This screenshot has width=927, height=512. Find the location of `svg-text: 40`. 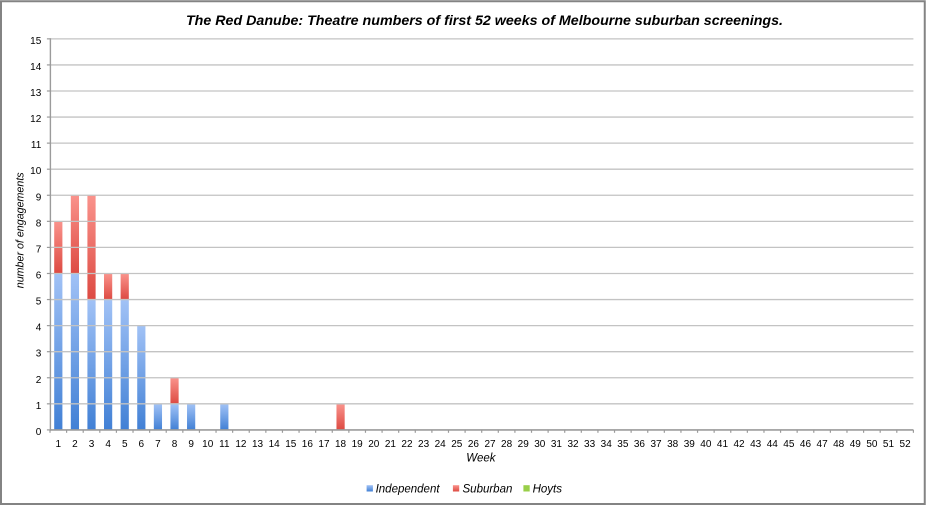

svg-text: 40 is located at coordinates (706, 444).